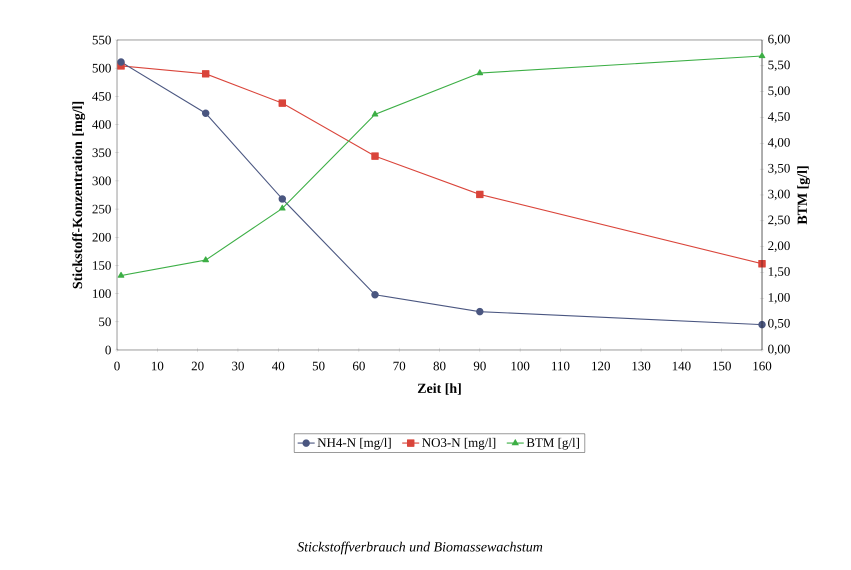  What do you see at coordinates (779, 195) in the screenshot?
I see `y2-tick-label: 3,00` at bounding box center [779, 195].